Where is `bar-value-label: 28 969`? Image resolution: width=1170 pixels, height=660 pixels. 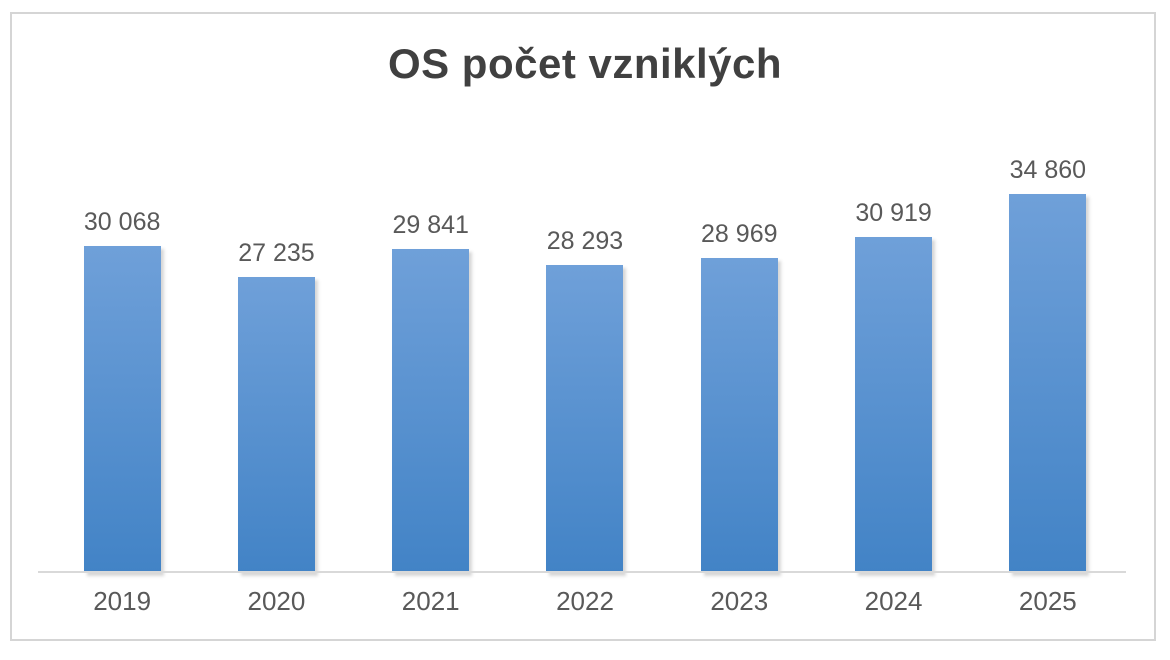 bar-value-label: 28 969 is located at coordinates (739, 234).